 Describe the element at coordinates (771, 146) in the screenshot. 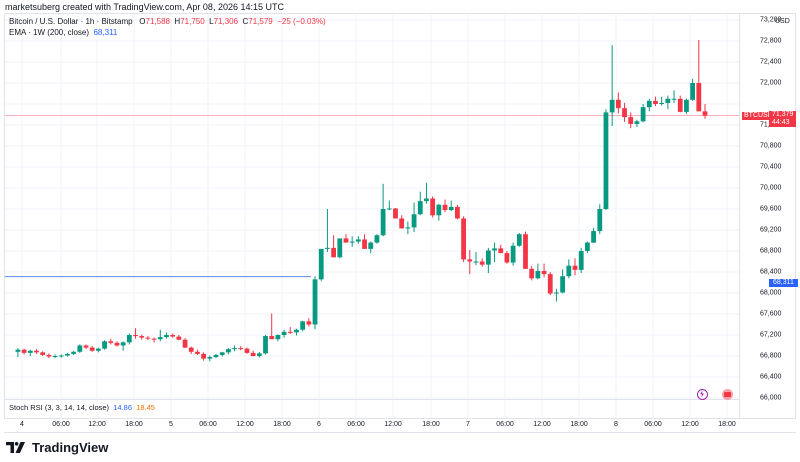

I see `price-tick: 70,800` at that location.